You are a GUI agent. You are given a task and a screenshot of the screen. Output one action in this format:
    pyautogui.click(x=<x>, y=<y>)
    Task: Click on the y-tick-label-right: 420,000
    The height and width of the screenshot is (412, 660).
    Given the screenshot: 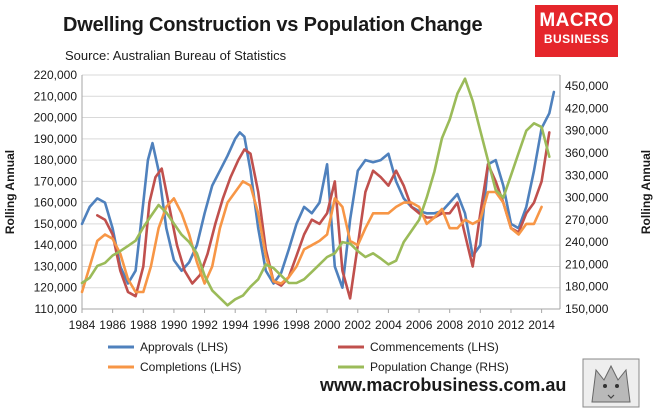 What is the action you would take?
    pyautogui.click(x=587, y=108)
    